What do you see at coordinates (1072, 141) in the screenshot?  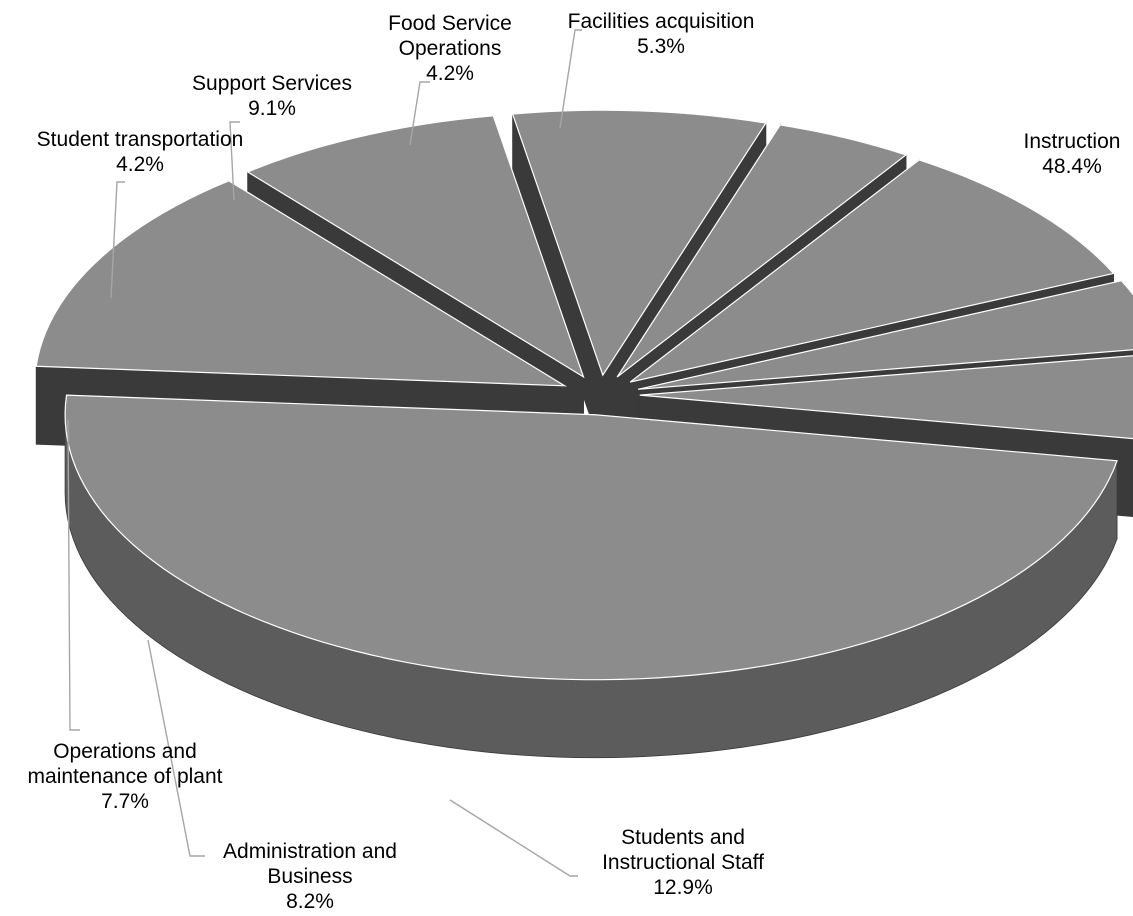 I see `slice-category-label: Instruction` at bounding box center [1072, 141].